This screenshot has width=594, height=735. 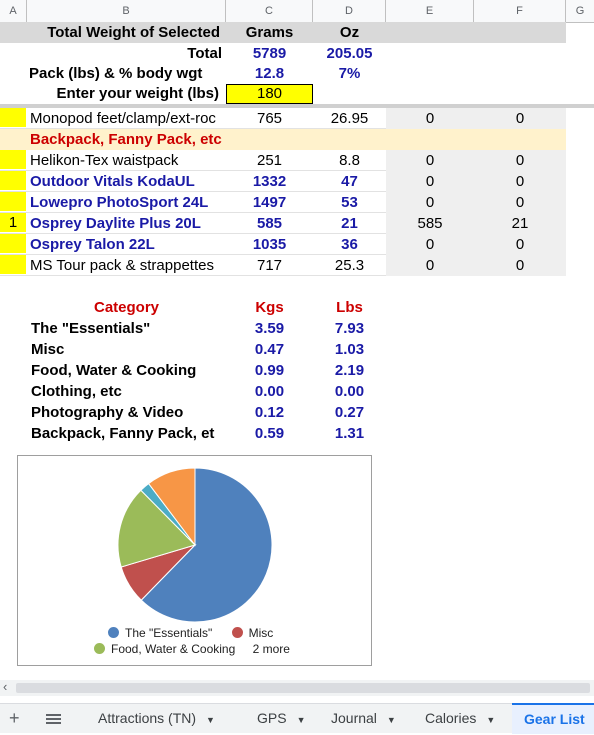 What do you see at coordinates (5, 686) in the screenshot?
I see `chevron-left-icon: ‹` at bounding box center [5, 686].